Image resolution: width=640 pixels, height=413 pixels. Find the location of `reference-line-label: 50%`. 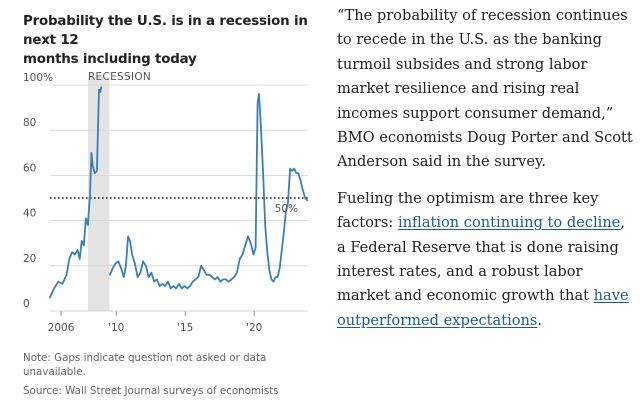

reference-line-label: 50% is located at coordinates (286, 209).